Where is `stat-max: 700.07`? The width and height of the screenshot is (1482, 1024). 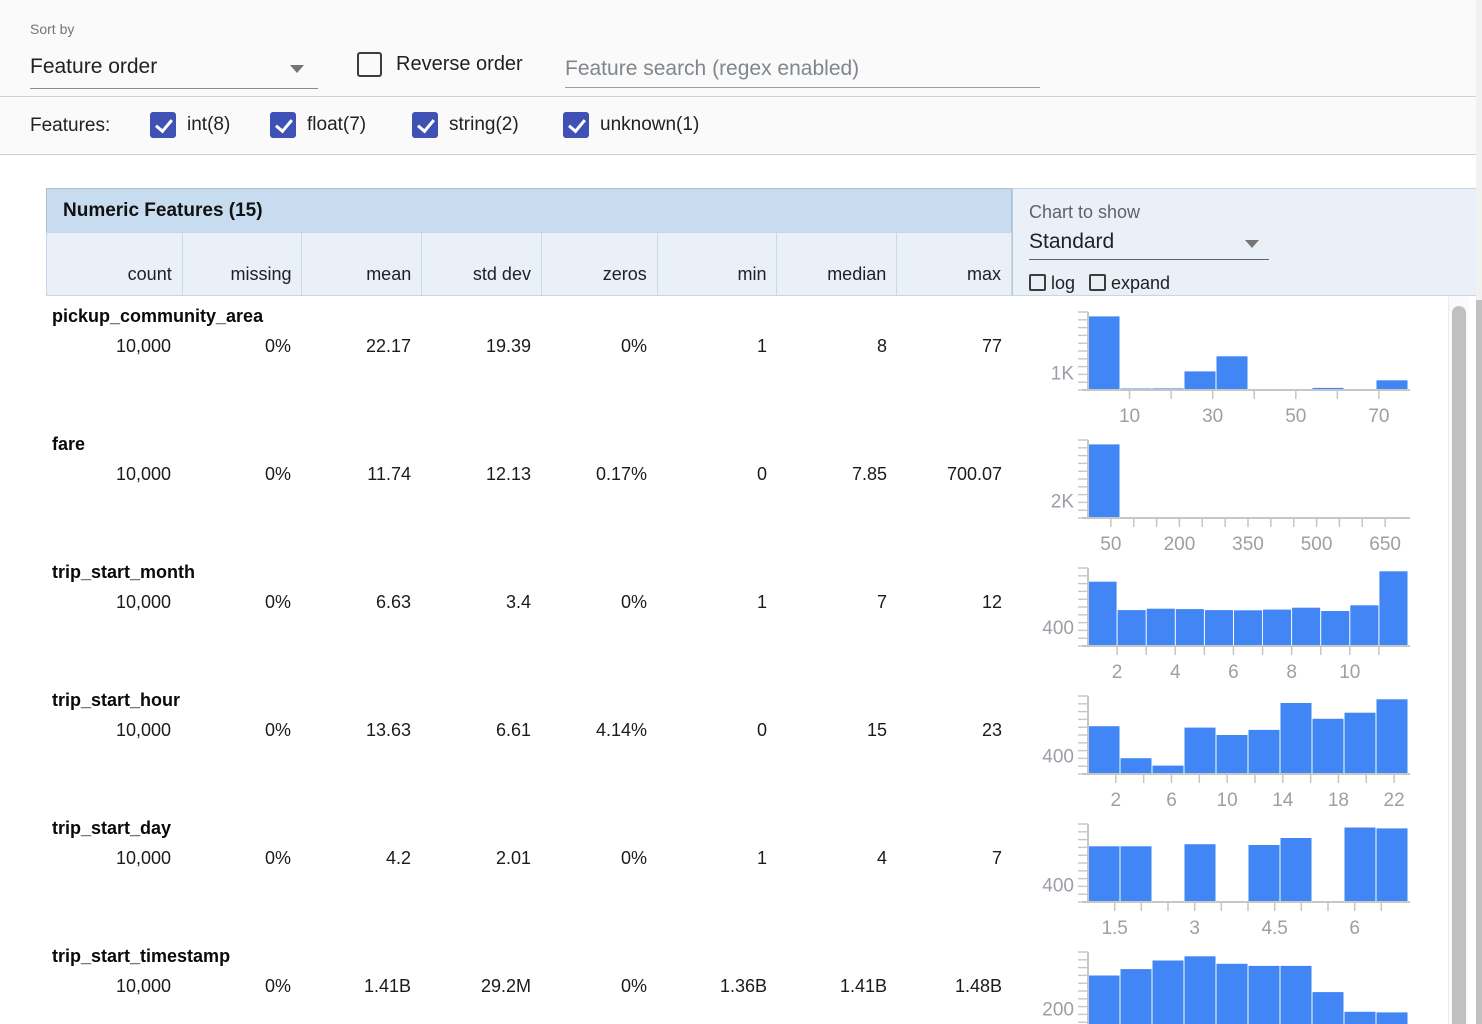
stat-max: 700.07 is located at coordinates (974, 474).